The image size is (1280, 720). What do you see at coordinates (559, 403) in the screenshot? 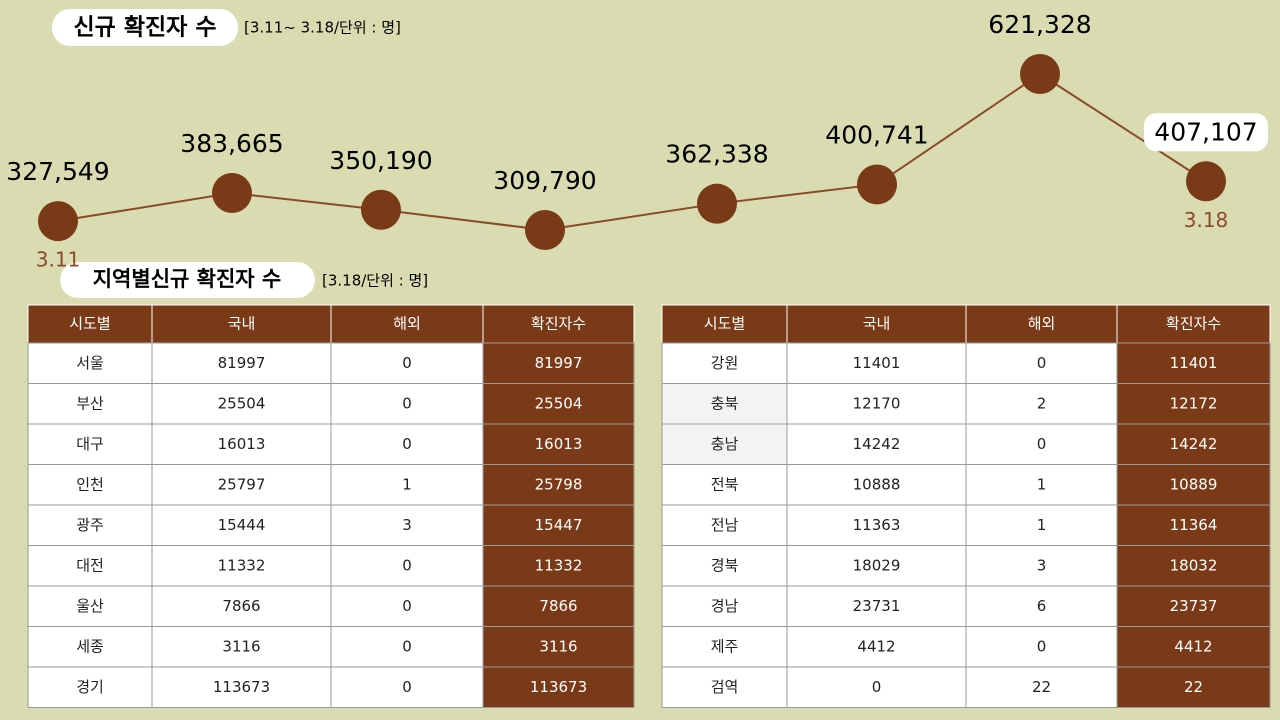
I see `cell-text: 25504` at bounding box center [559, 403].